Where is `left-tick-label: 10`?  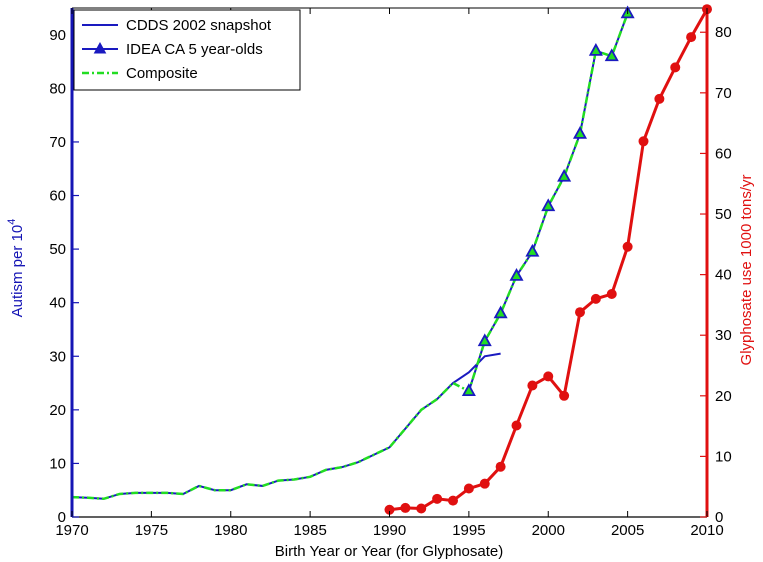 left-tick-label: 10 is located at coordinates (57, 463).